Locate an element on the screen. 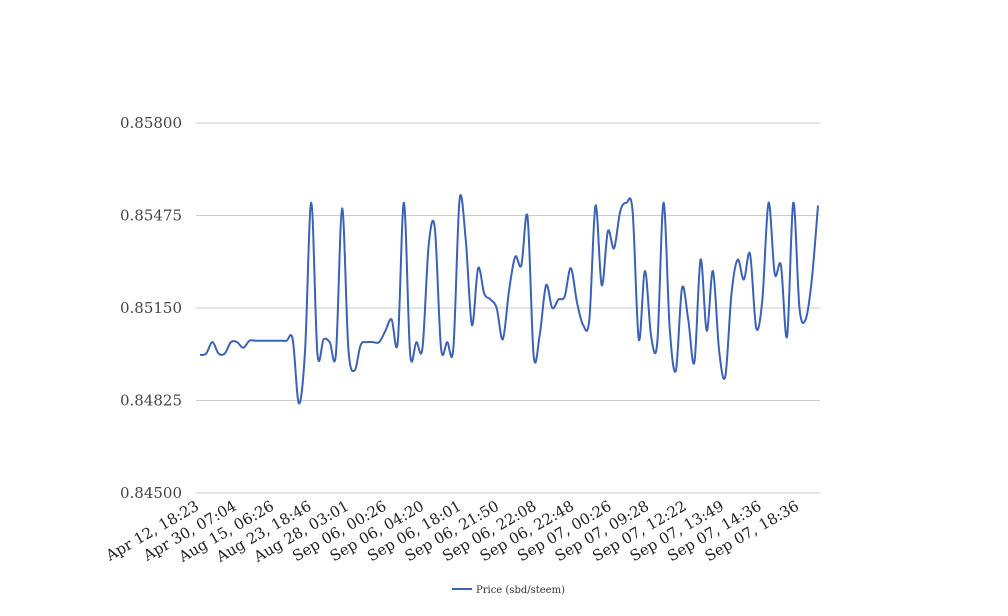 Image resolution: width=1008 pixels, height=616 pixels. y-axis-ticks: 0.85800 0.85475 0.85150 0.84825 0.84500 is located at coordinates (151, 308).